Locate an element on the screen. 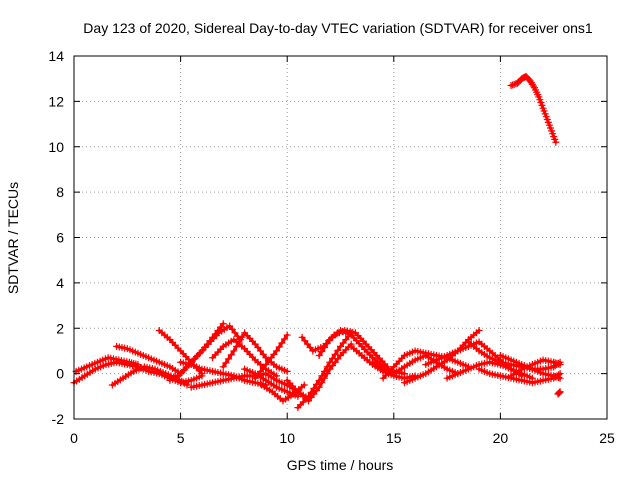 The height and width of the screenshot is (480, 640). series-track-k is located at coordinates (255, 352).